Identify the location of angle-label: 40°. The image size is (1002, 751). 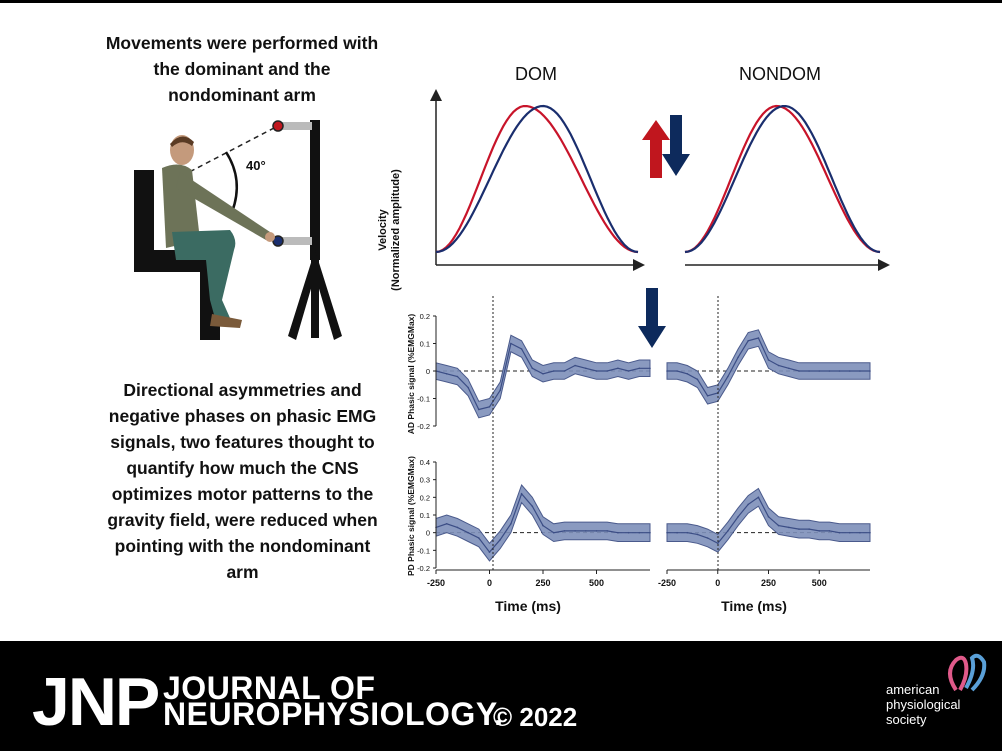
(256, 165).